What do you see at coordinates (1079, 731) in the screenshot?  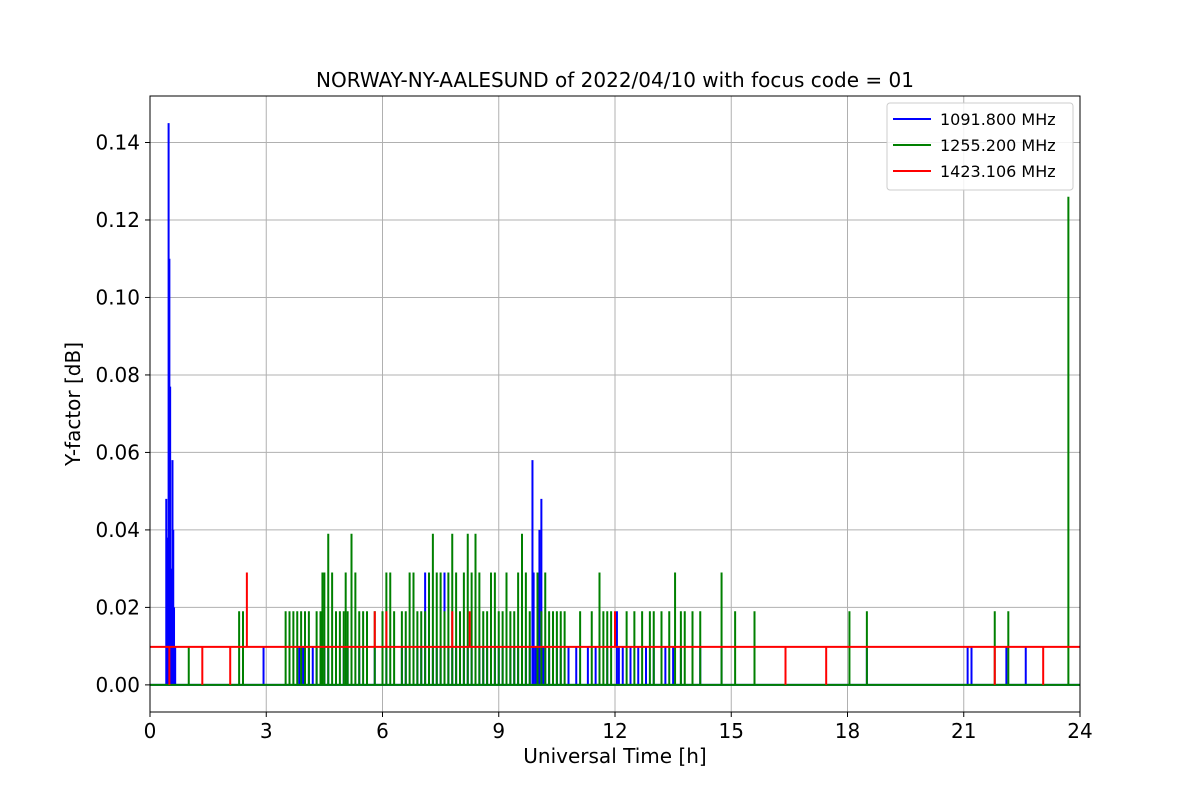 I see `x-tick-label: 24` at bounding box center [1079, 731].